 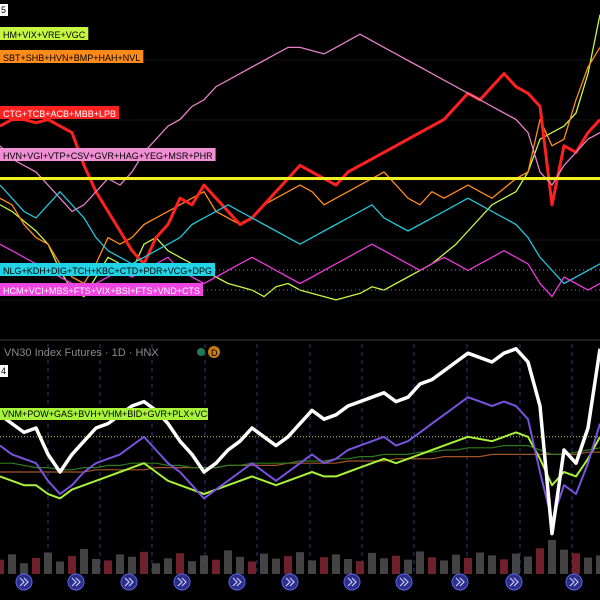 I want to click on volume-bars, so click(x=300, y=557).